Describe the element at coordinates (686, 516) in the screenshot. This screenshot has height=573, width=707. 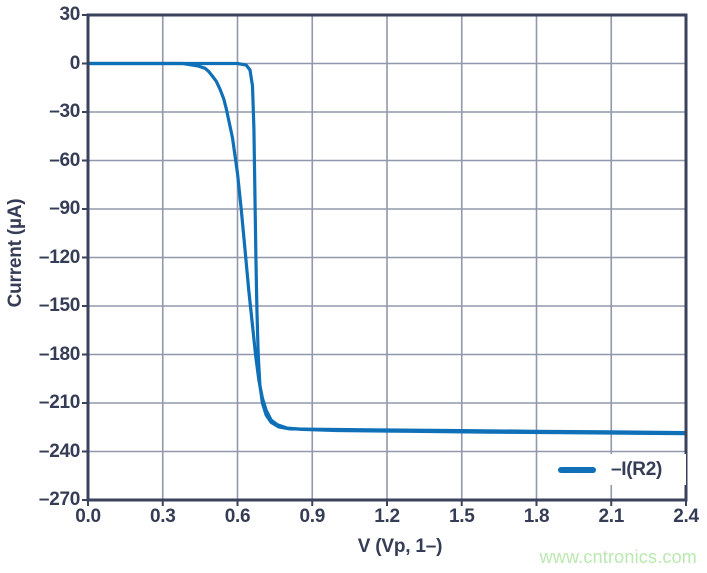
I see `x-tick-label: 2.4` at that location.